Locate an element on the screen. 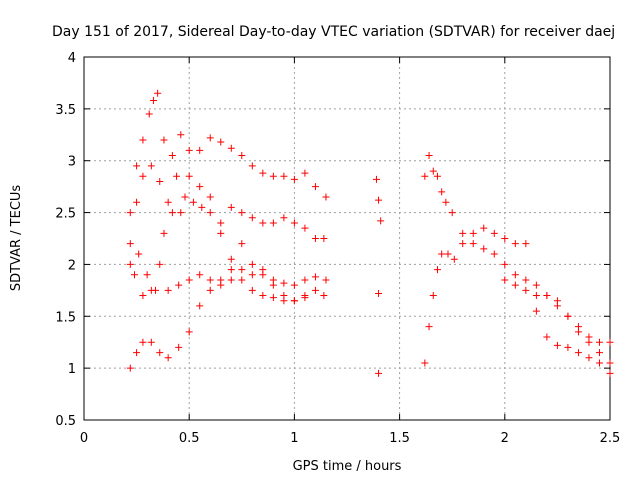 The image size is (640, 480). x-tick-label: 0 is located at coordinates (84, 438).